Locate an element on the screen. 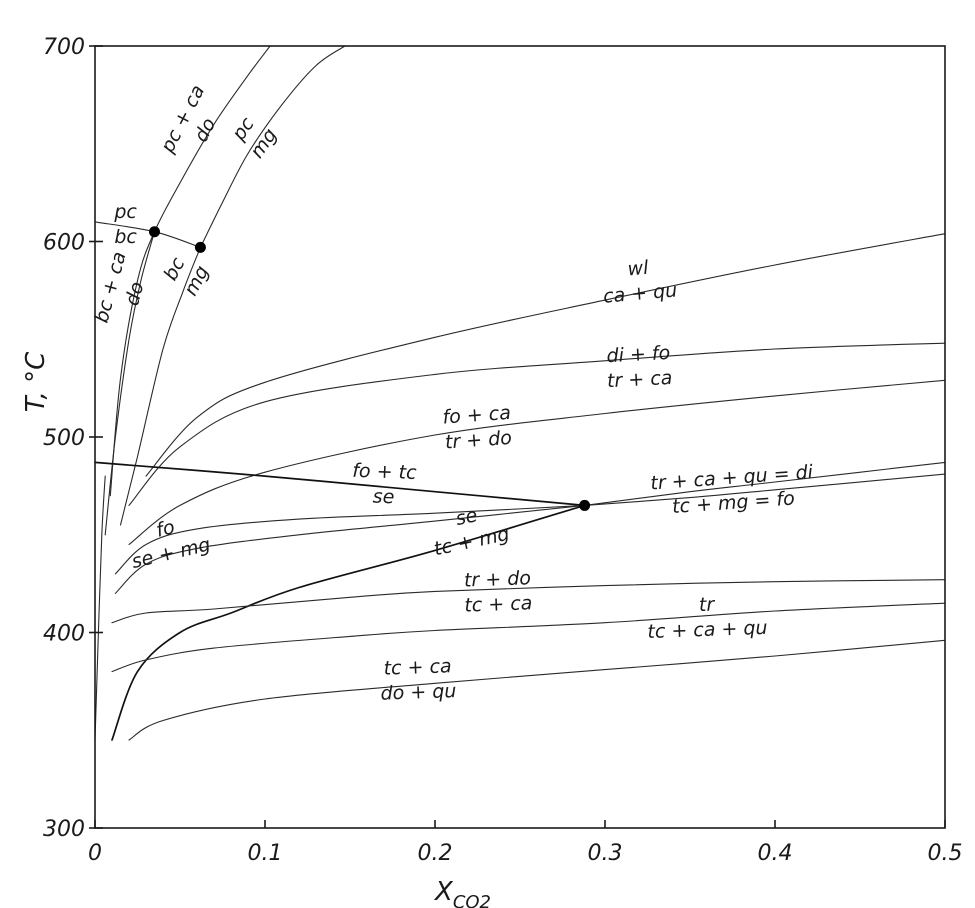  y-tick-label: 300 is located at coordinates (64, 829).